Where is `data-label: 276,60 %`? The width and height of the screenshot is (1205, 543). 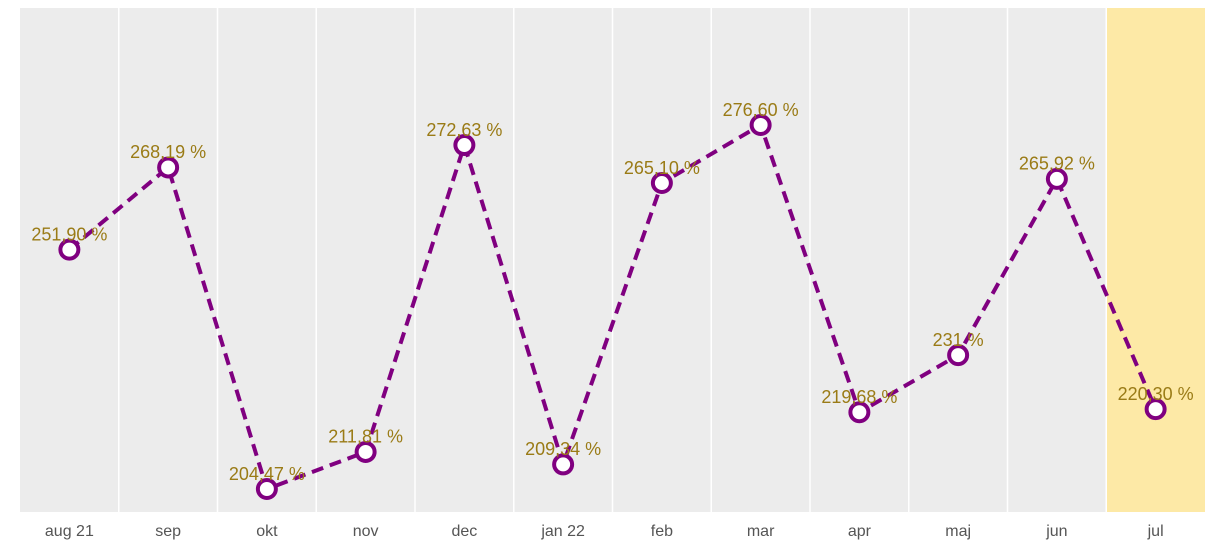 data-label: 276,60 % is located at coordinates (761, 110).